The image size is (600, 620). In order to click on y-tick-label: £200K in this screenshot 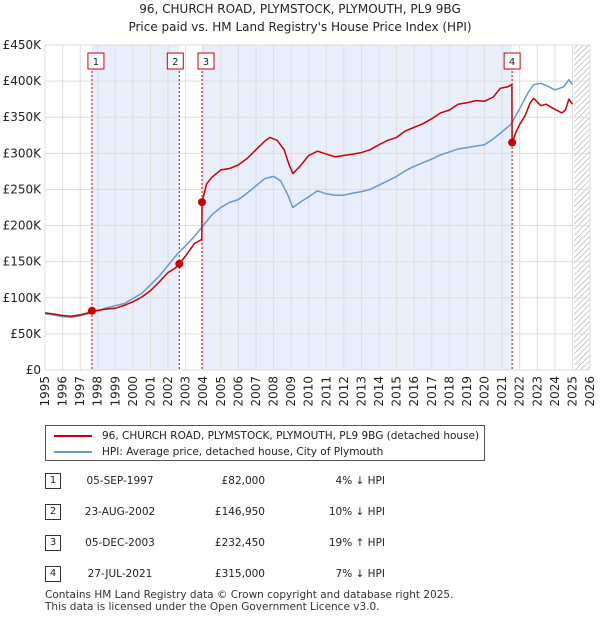, I will do `click(23, 226)`.